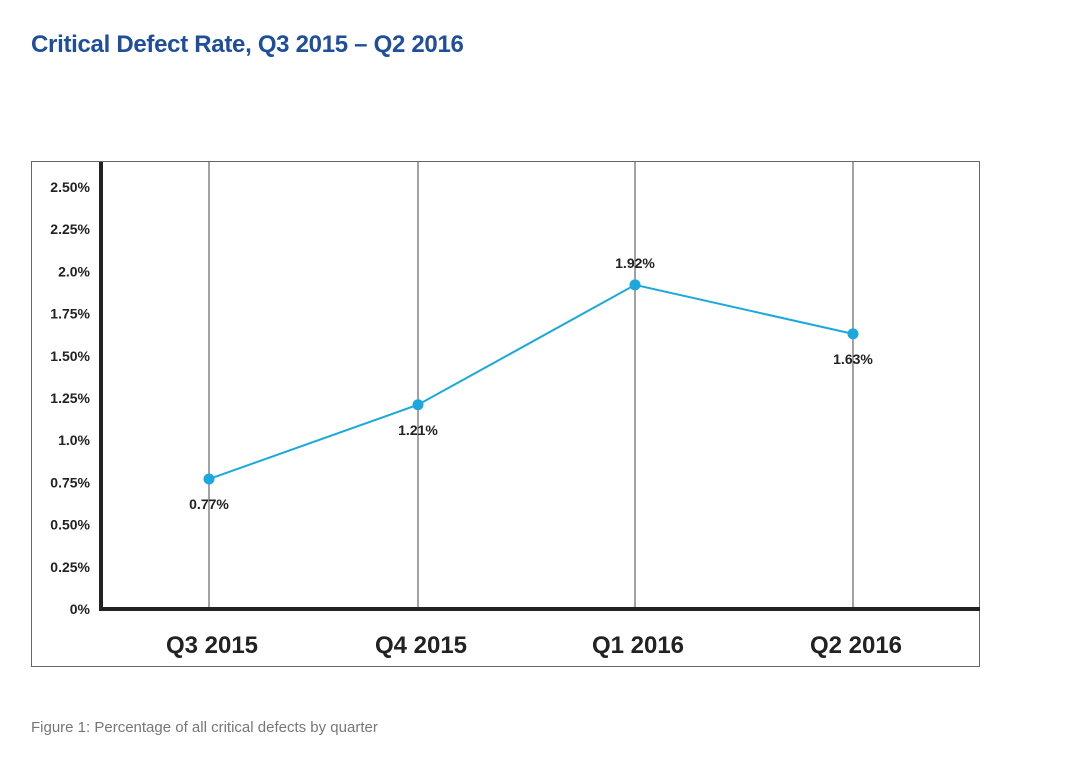 This screenshot has height=764, width=1066. I want to click on y-tick-label: 1.75%, so click(70, 314).